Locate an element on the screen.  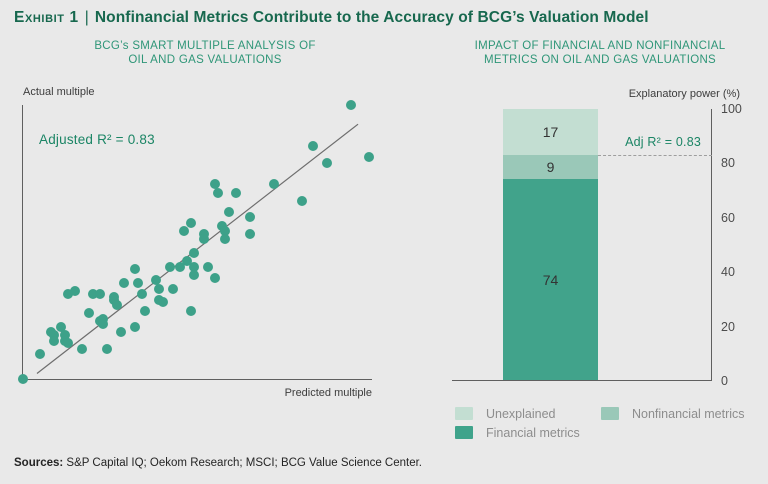
scatter-r2-annotation: Adjusted R² = 0.83 is located at coordinates (97, 139).